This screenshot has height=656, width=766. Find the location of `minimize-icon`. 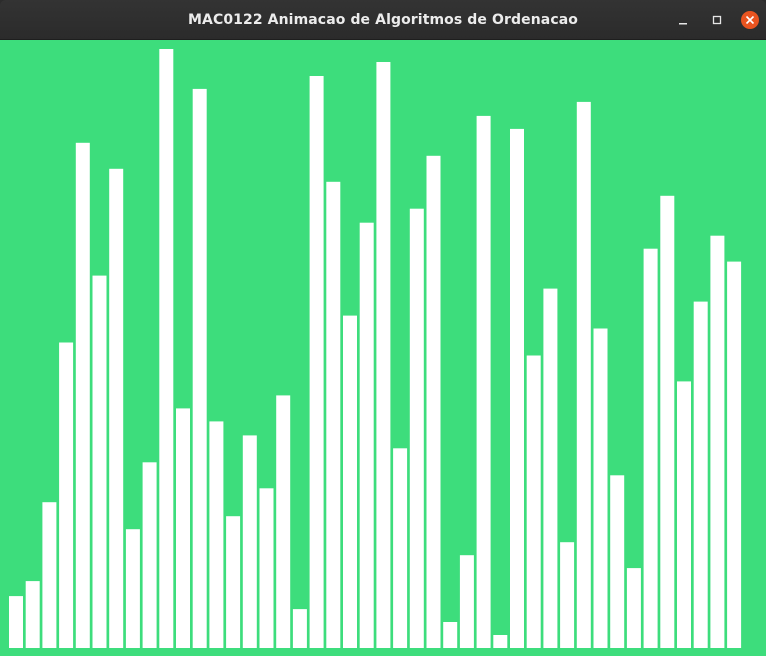

minimize-icon is located at coordinates (683, 24).